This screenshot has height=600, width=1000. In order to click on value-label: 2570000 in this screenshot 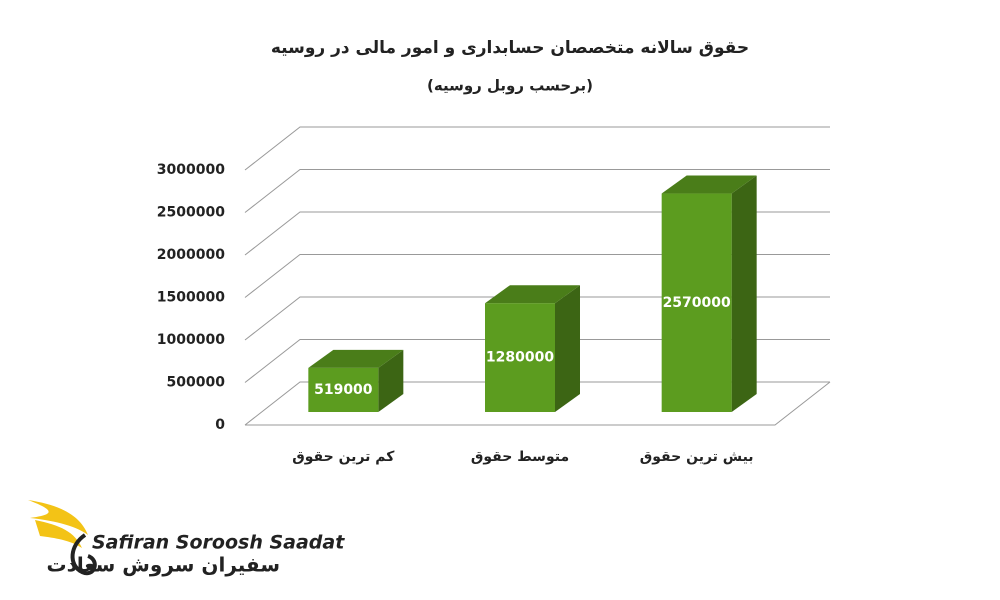, I will do `click(697, 303)`.